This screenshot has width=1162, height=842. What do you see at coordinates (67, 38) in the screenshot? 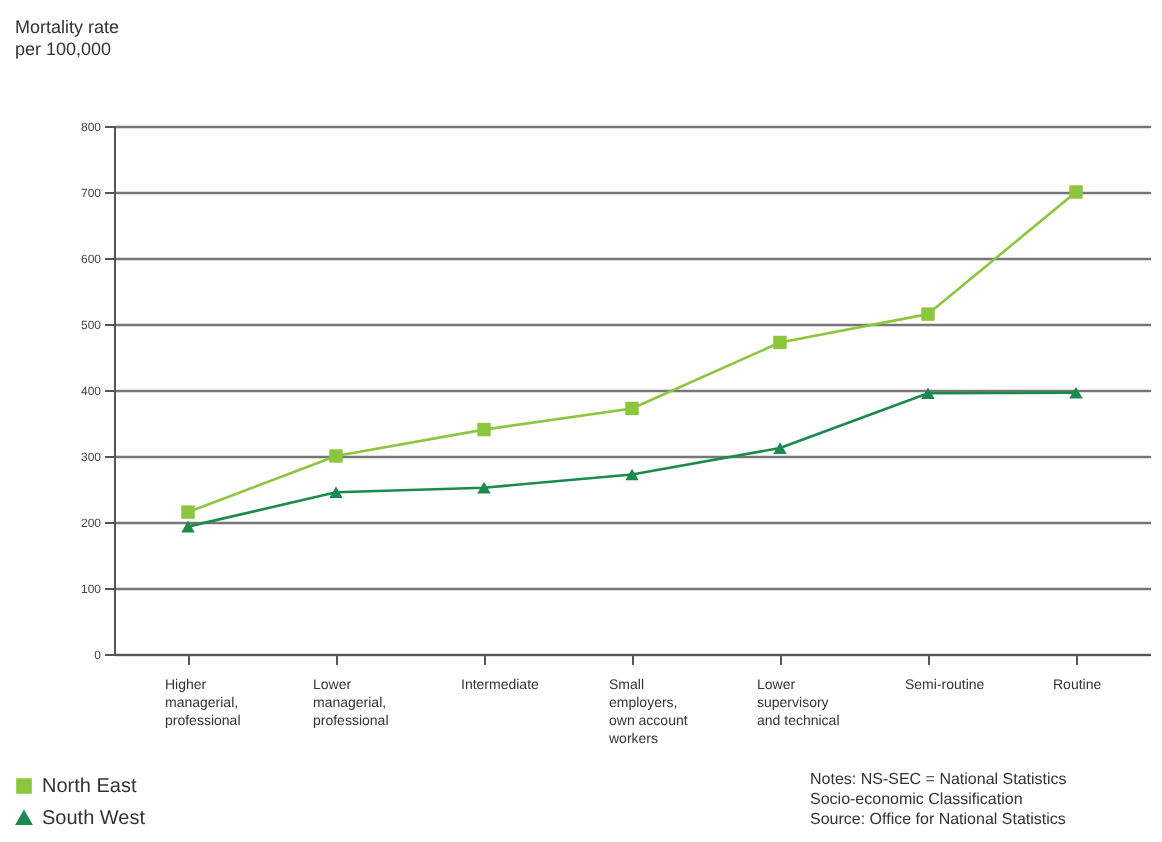
I see `y-axis-title: Mortality rate per 100,000` at bounding box center [67, 38].